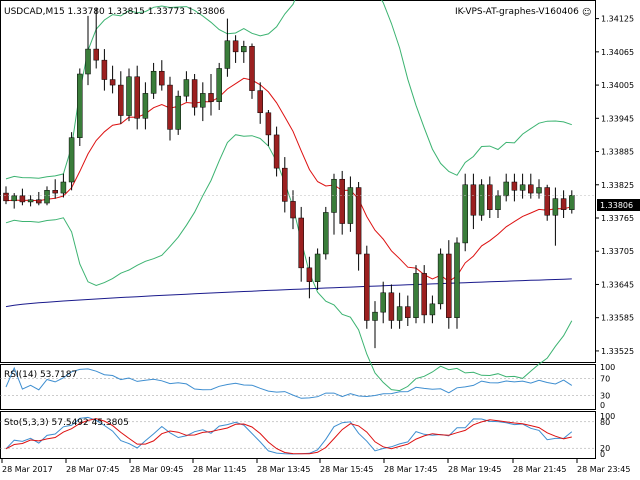 This screenshot has height=480, width=640. What do you see at coordinates (617, 118) in the screenshot?
I see `price-axis-label: 1.33945` at bounding box center [617, 118].